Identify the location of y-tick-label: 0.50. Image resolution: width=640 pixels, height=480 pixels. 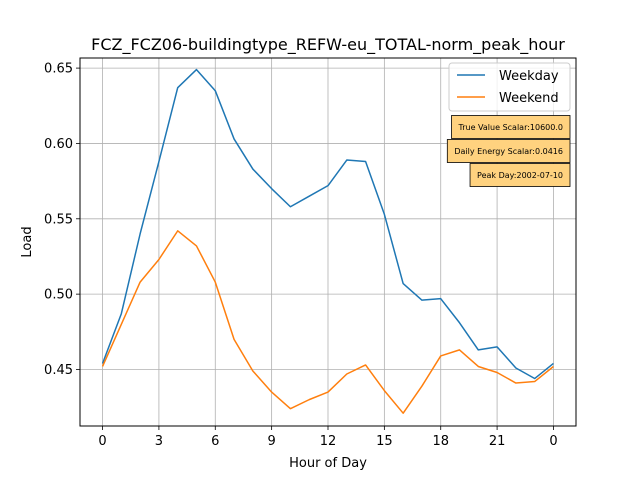
(58, 295).